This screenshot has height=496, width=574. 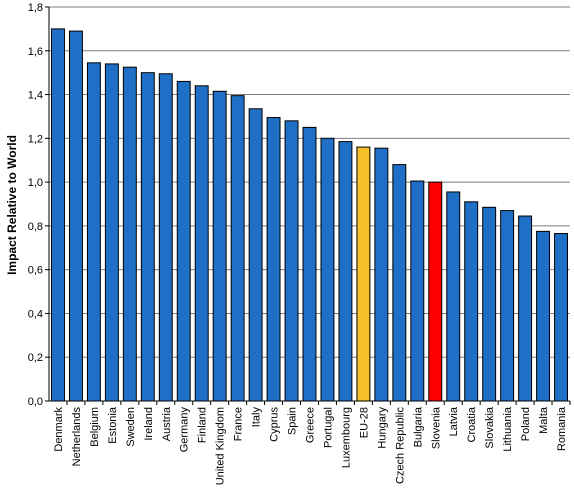 What do you see at coordinates (417, 291) in the screenshot?
I see `bar-bulgaria` at bounding box center [417, 291].